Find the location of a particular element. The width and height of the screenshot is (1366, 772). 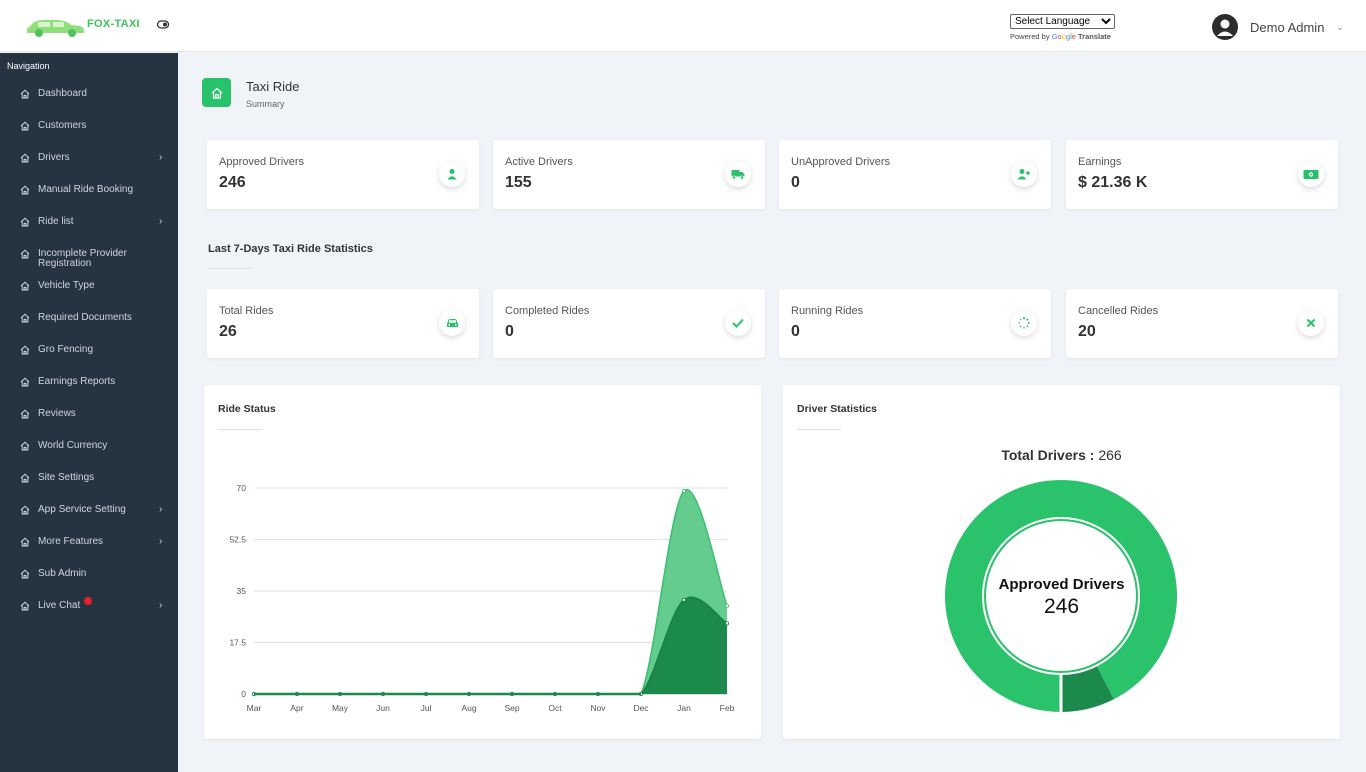

section-divider is located at coordinates (229, 268).